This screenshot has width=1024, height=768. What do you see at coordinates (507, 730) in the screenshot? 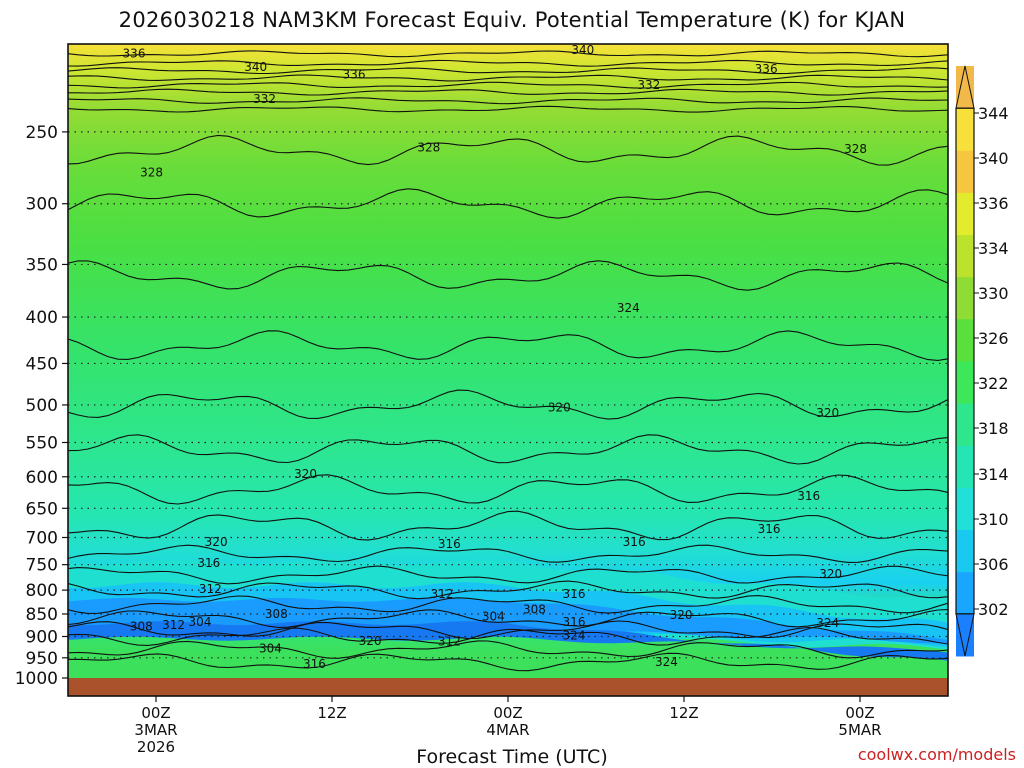
I see `x-tick-label: 4MAR` at bounding box center [507, 730].